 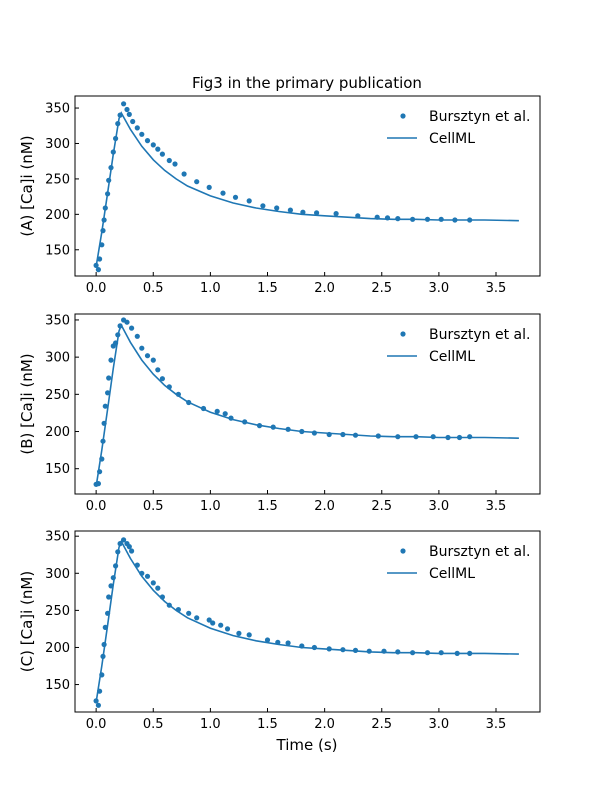 I want to click on panel-b-legend-label: Bursztyn et al., so click(x=479, y=335).